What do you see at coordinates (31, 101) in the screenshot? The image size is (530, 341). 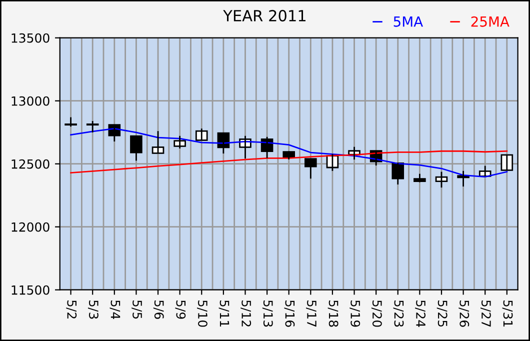 I see `y-tick-label: 13000` at bounding box center [31, 101].